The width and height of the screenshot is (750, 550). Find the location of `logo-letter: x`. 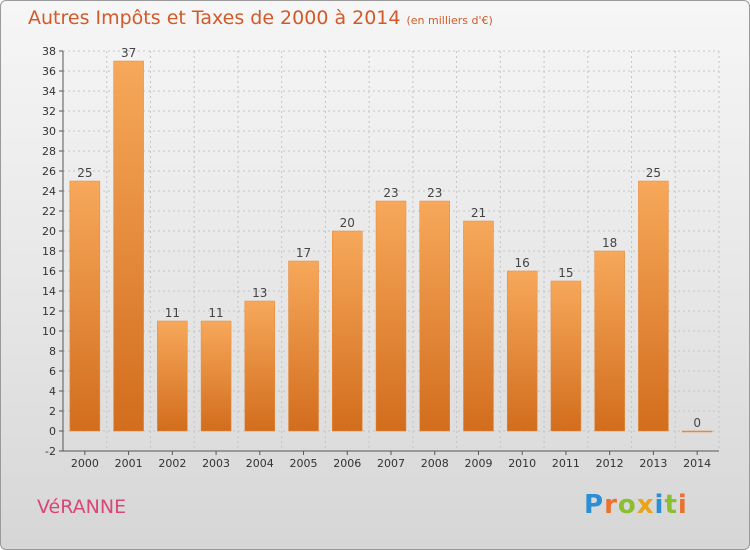

logo-letter: x is located at coordinates (645, 505).